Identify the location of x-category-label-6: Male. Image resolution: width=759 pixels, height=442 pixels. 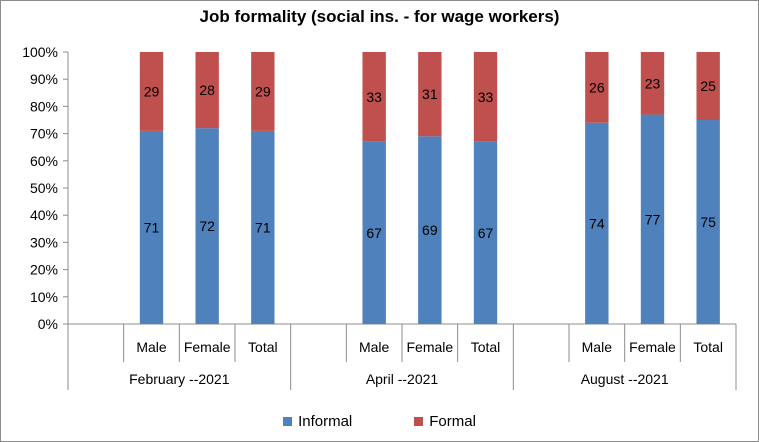
(597, 347).